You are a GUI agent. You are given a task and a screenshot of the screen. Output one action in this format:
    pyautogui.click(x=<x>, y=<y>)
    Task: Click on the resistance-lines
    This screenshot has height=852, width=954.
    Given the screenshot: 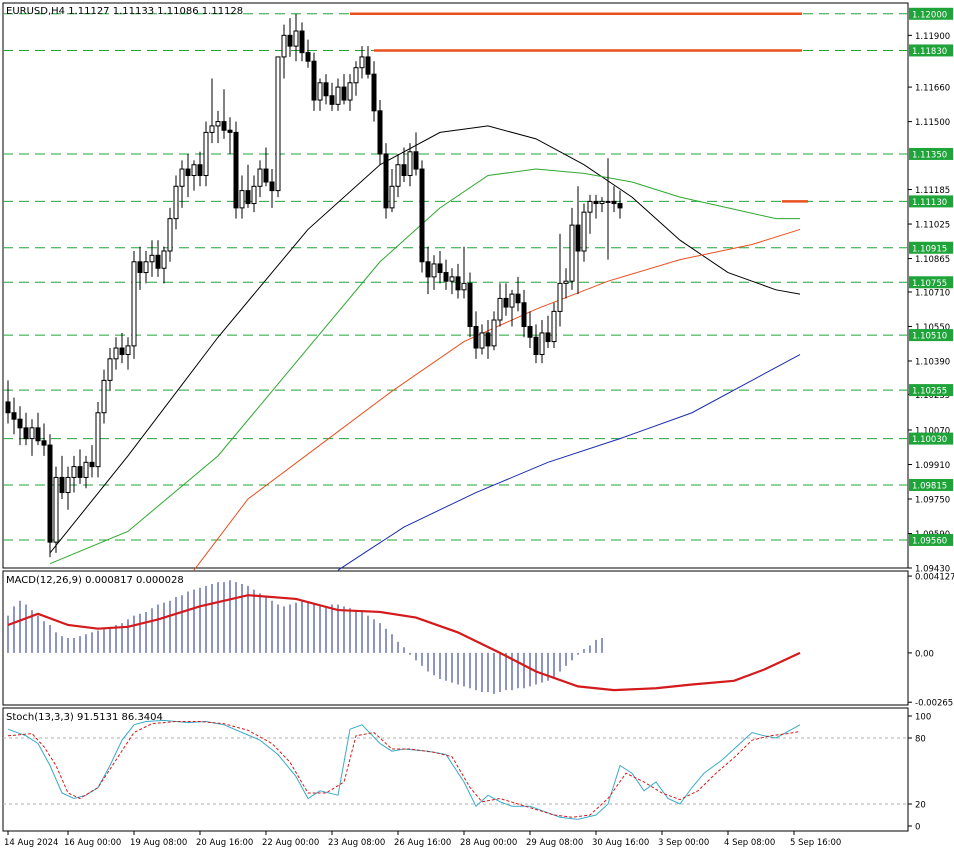 What is the action you would take?
    pyautogui.click(x=579, y=107)
    